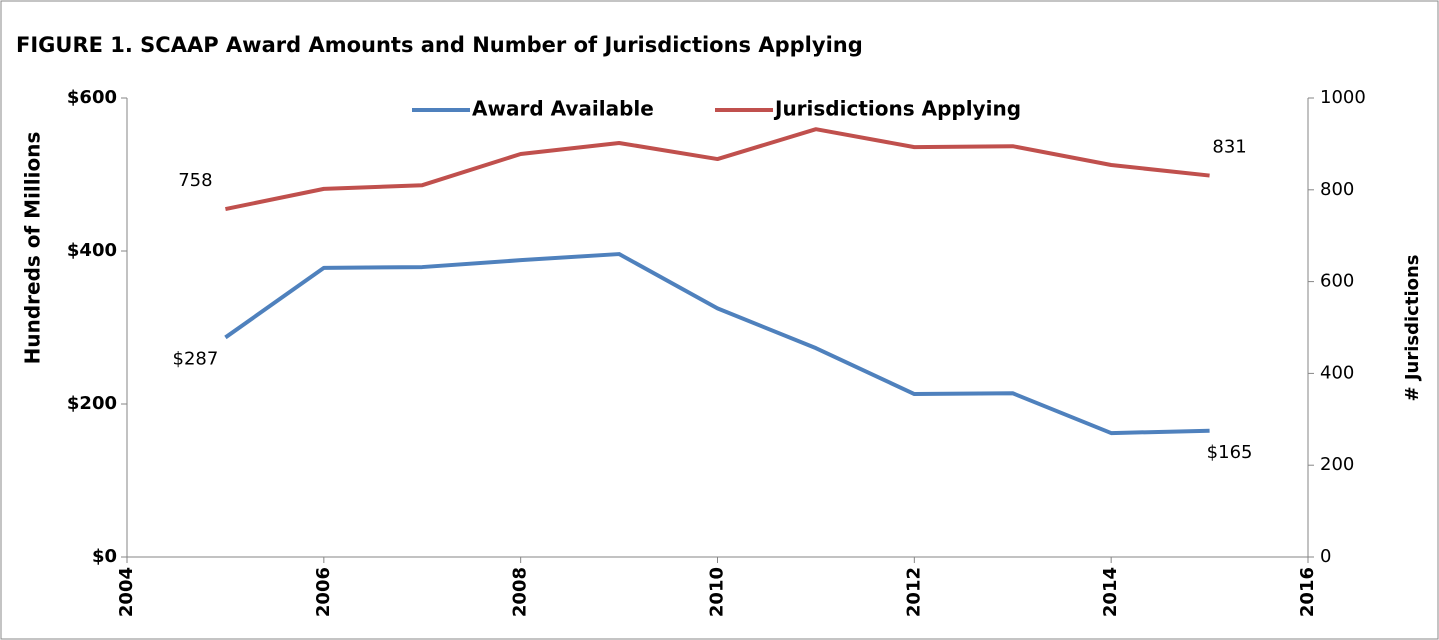 This screenshot has width=1439, height=640. What do you see at coordinates (196, 358) in the screenshot?
I see `data-label: $287` at bounding box center [196, 358].